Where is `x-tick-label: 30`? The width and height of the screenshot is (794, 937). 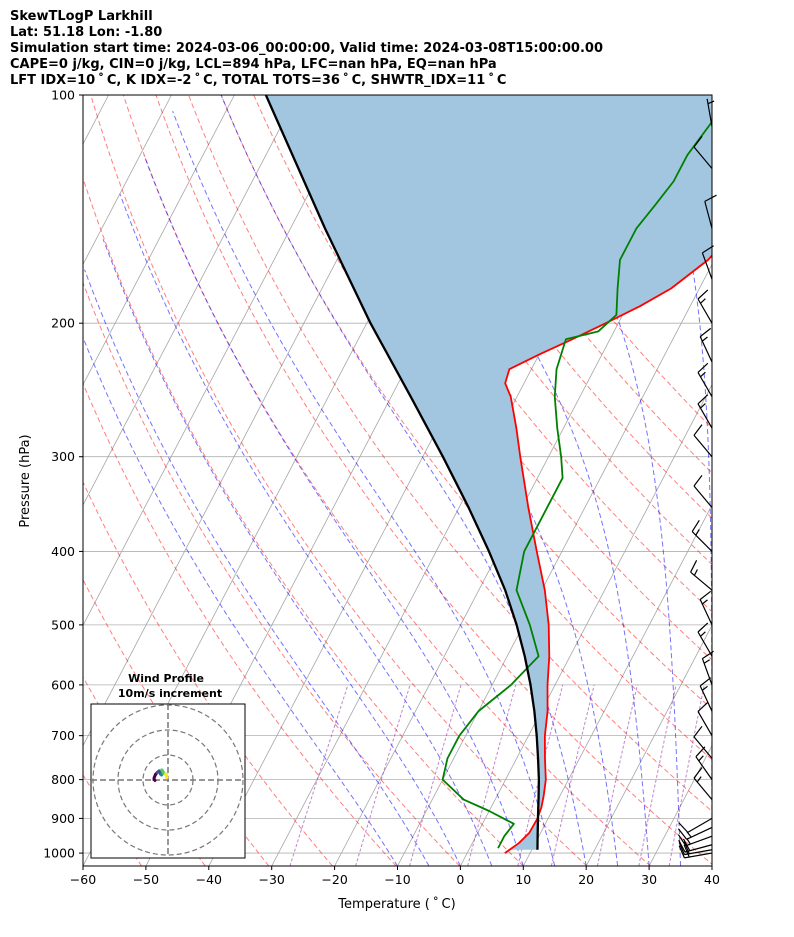
x-tick-label: 30 is located at coordinates (649, 879).